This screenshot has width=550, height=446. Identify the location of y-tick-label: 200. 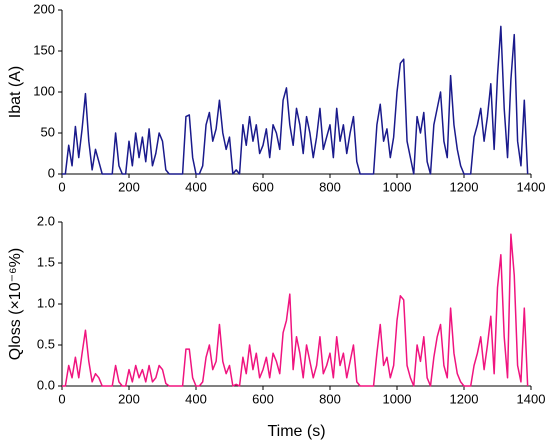
(44, 8).